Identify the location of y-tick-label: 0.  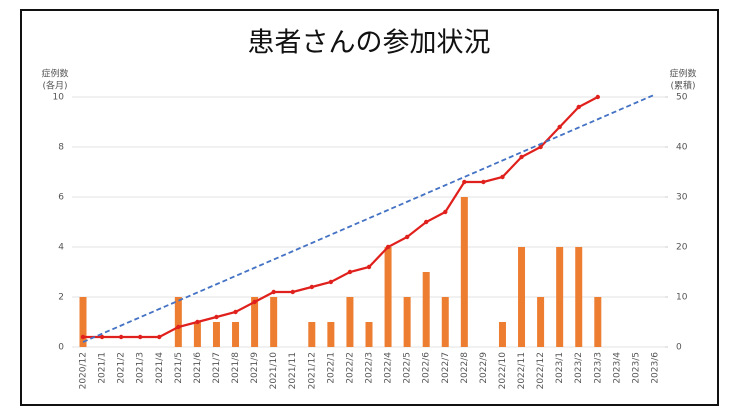
(61, 348).